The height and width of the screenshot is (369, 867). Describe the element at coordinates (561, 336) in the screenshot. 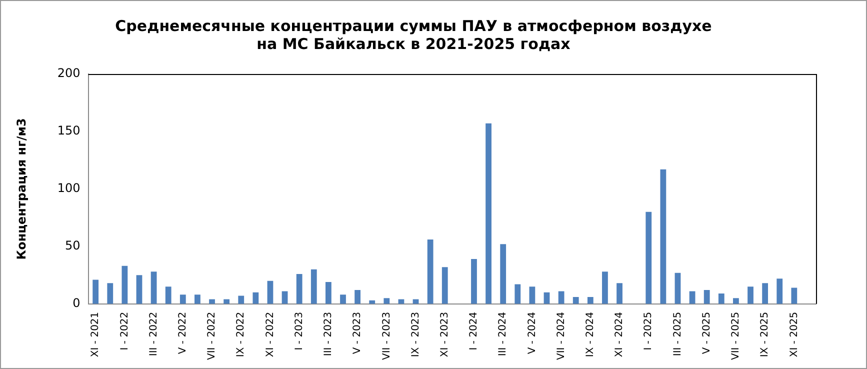

I see `x-tick-label: VII - 2024` at that location.